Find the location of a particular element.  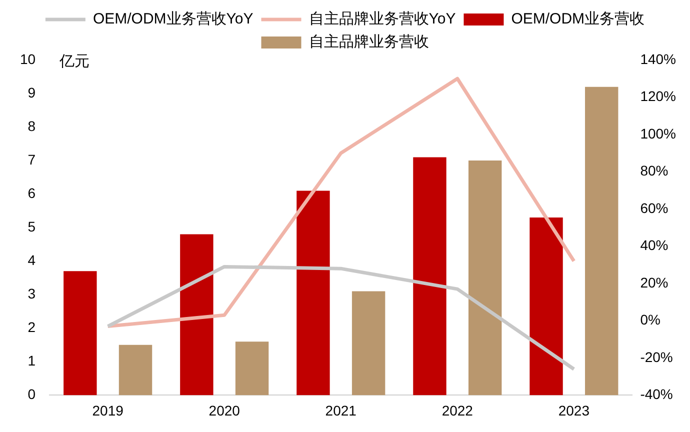

legend-label: 自主品牌业务营收 is located at coordinates (368, 42).